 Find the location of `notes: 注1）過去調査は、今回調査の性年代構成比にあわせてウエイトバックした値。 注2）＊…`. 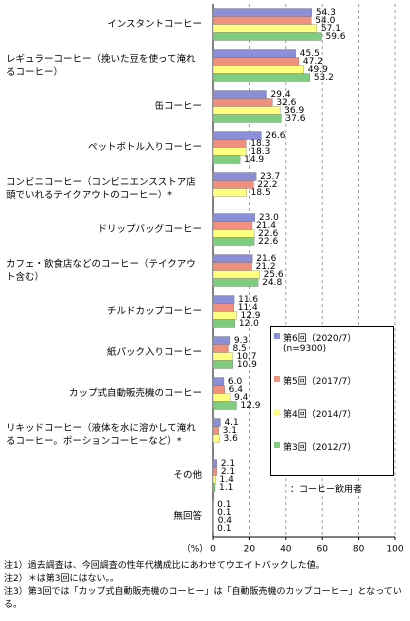

notes: 注1）過去調査は、今回調査の性年代構成比にあわせてウエイトバックした値。 注2）＊… is located at coordinates (206, 586).